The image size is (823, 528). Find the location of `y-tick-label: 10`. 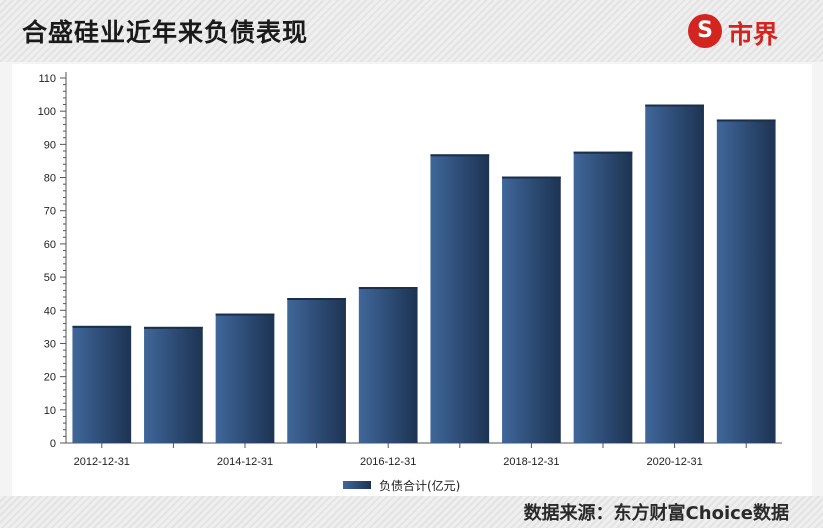

y-tick-label: 10 is located at coordinates (50, 411).